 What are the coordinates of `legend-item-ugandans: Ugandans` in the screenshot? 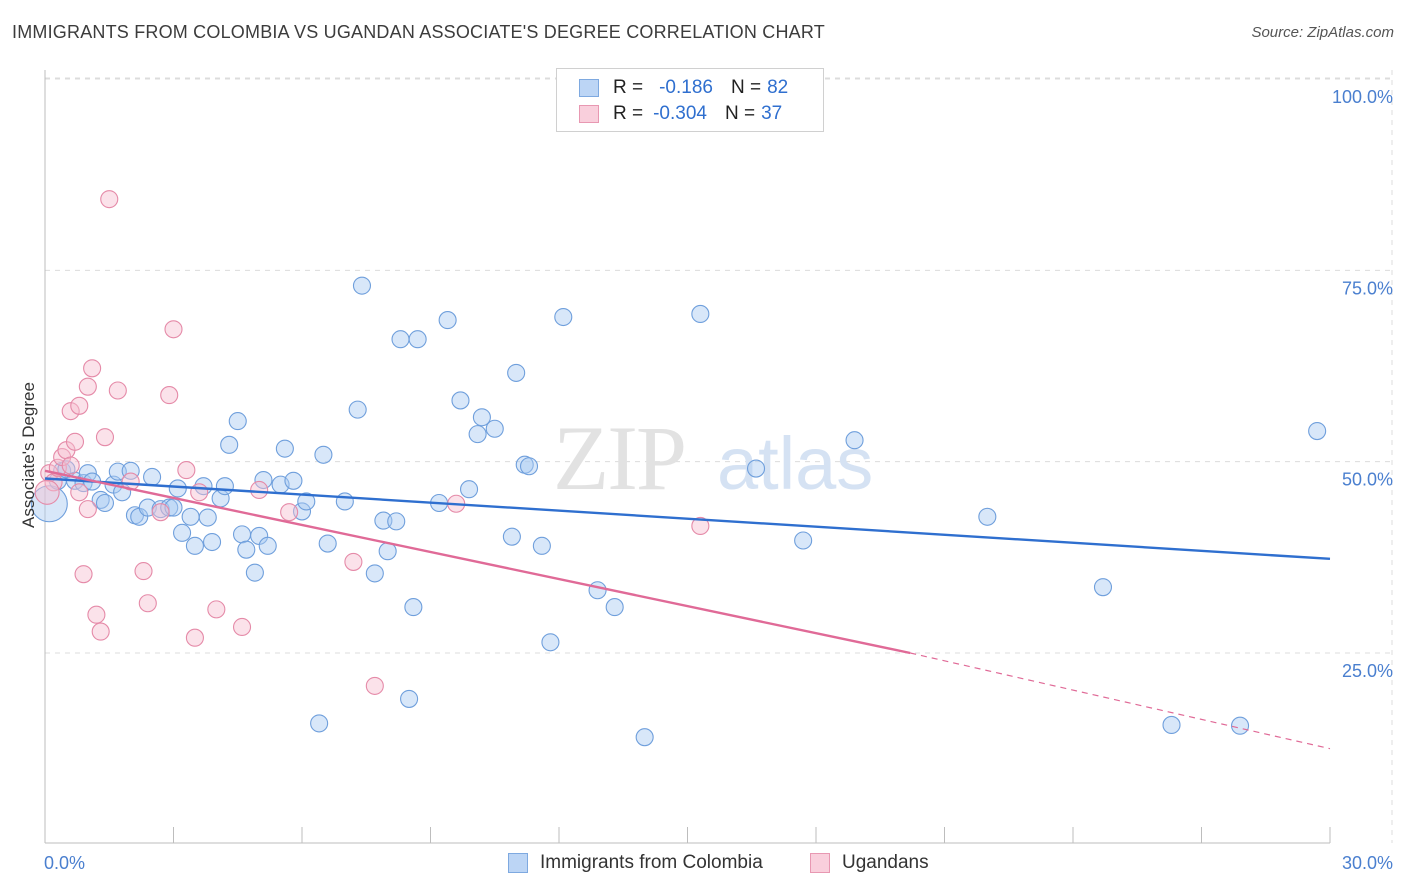 It's located at (869, 863).